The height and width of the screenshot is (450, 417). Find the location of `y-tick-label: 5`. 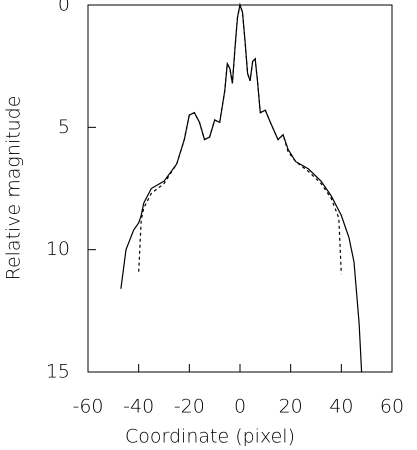

y-tick-label: 5 is located at coordinates (64, 127).